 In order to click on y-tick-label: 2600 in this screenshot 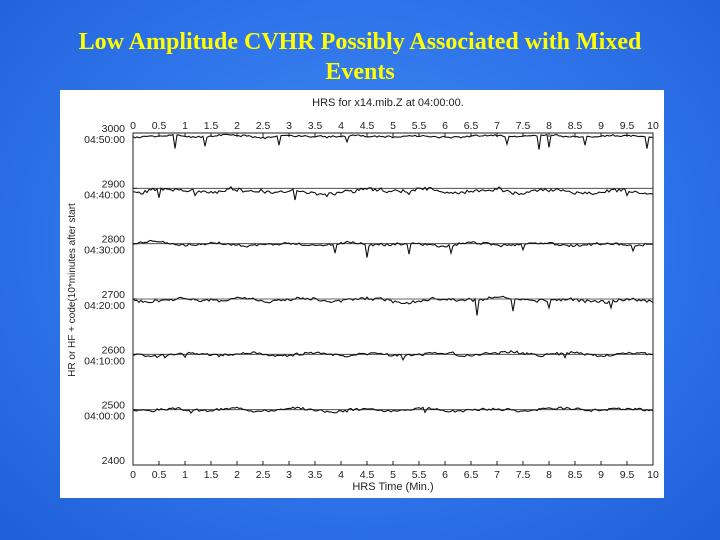, I will do `click(114, 350)`.